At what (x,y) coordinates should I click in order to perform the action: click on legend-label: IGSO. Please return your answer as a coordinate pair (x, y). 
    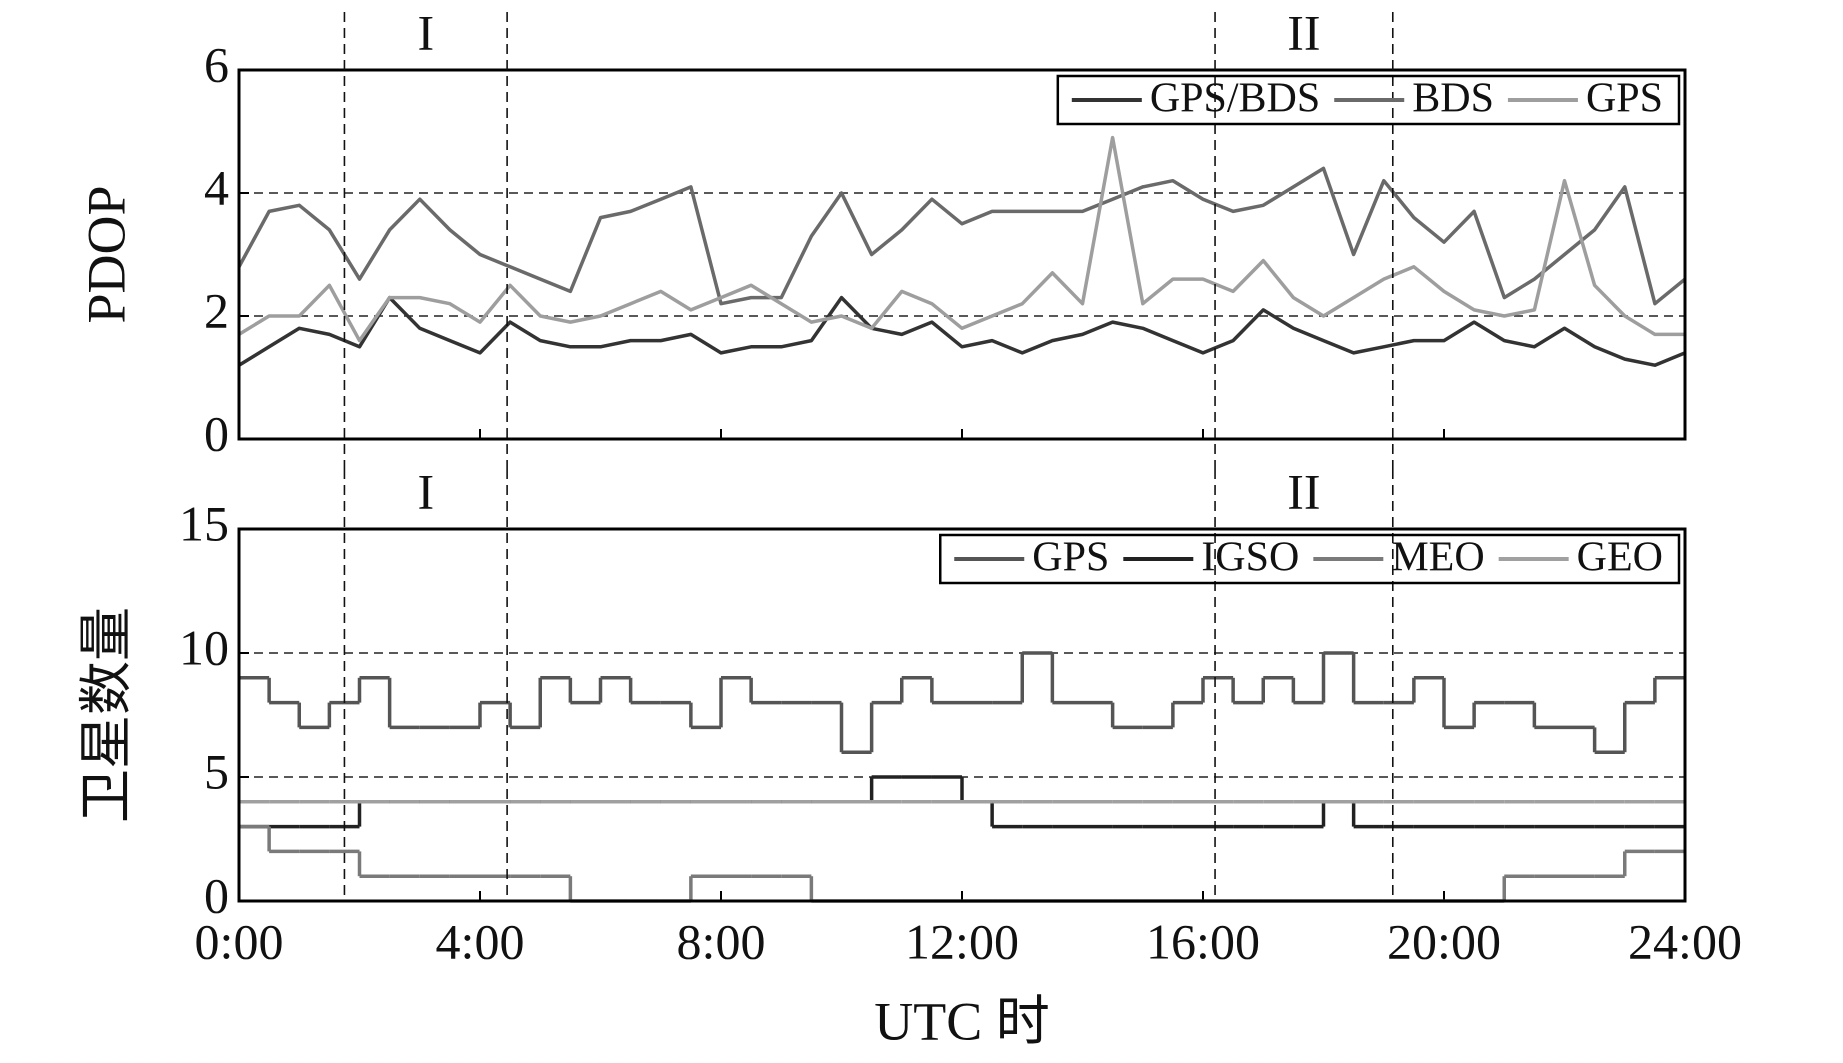
    Looking at the image, I should click on (1250, 558).